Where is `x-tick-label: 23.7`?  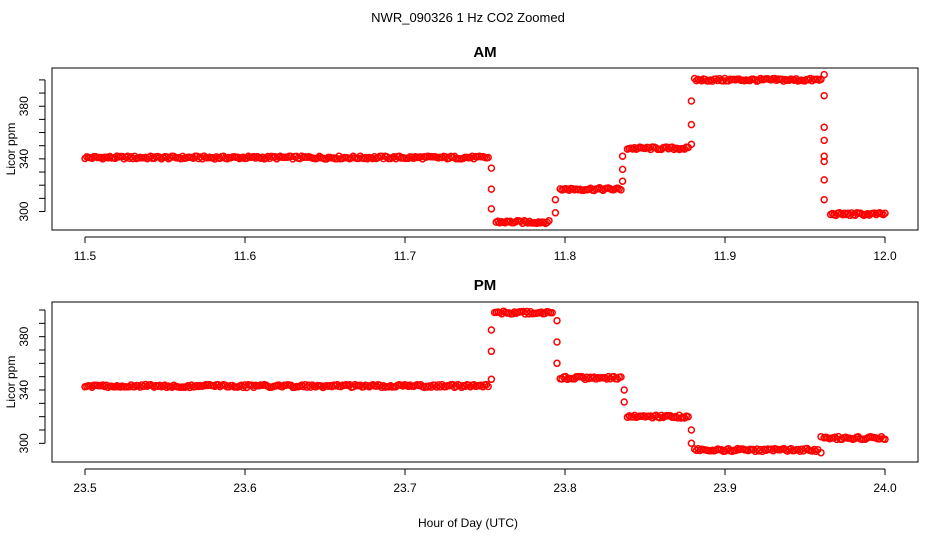
x-tick-label: 23.7 is located at coordinates (405, 488).